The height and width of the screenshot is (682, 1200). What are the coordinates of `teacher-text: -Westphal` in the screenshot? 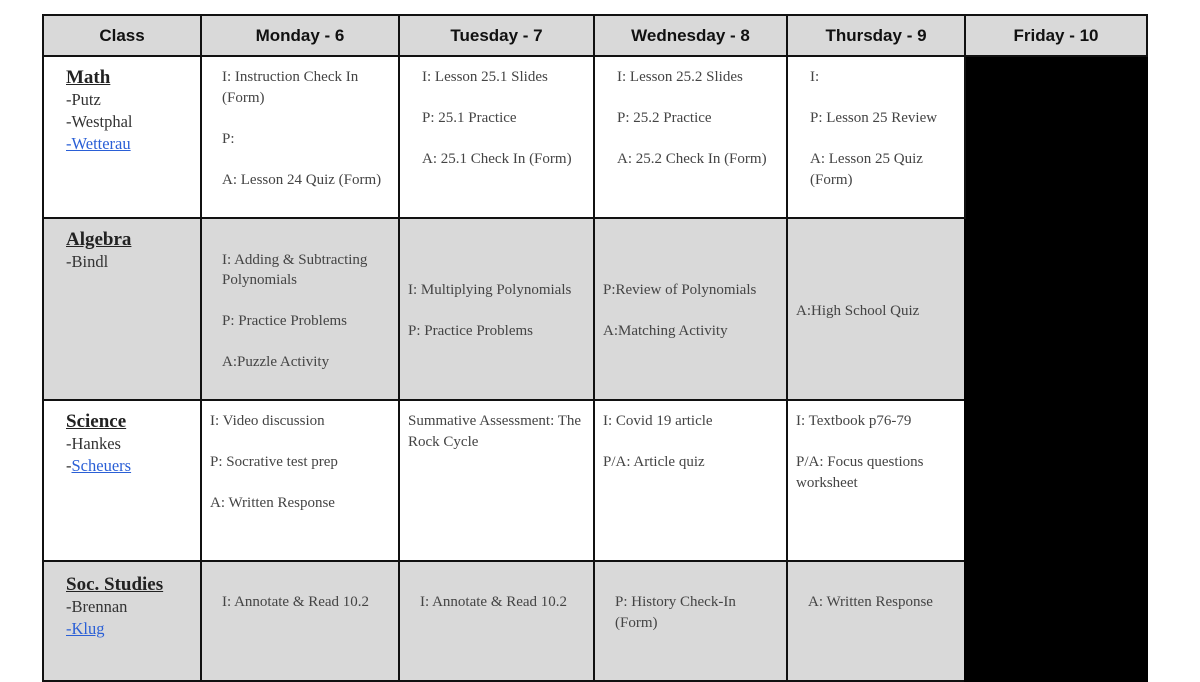 It's located at (99, 121).